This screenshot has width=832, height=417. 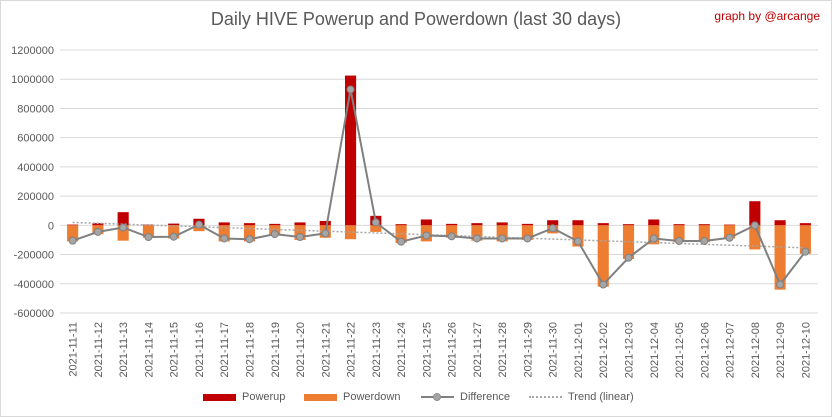 I want to click on x-tick-label: 2021-11-28, so click(x=503, y=349).